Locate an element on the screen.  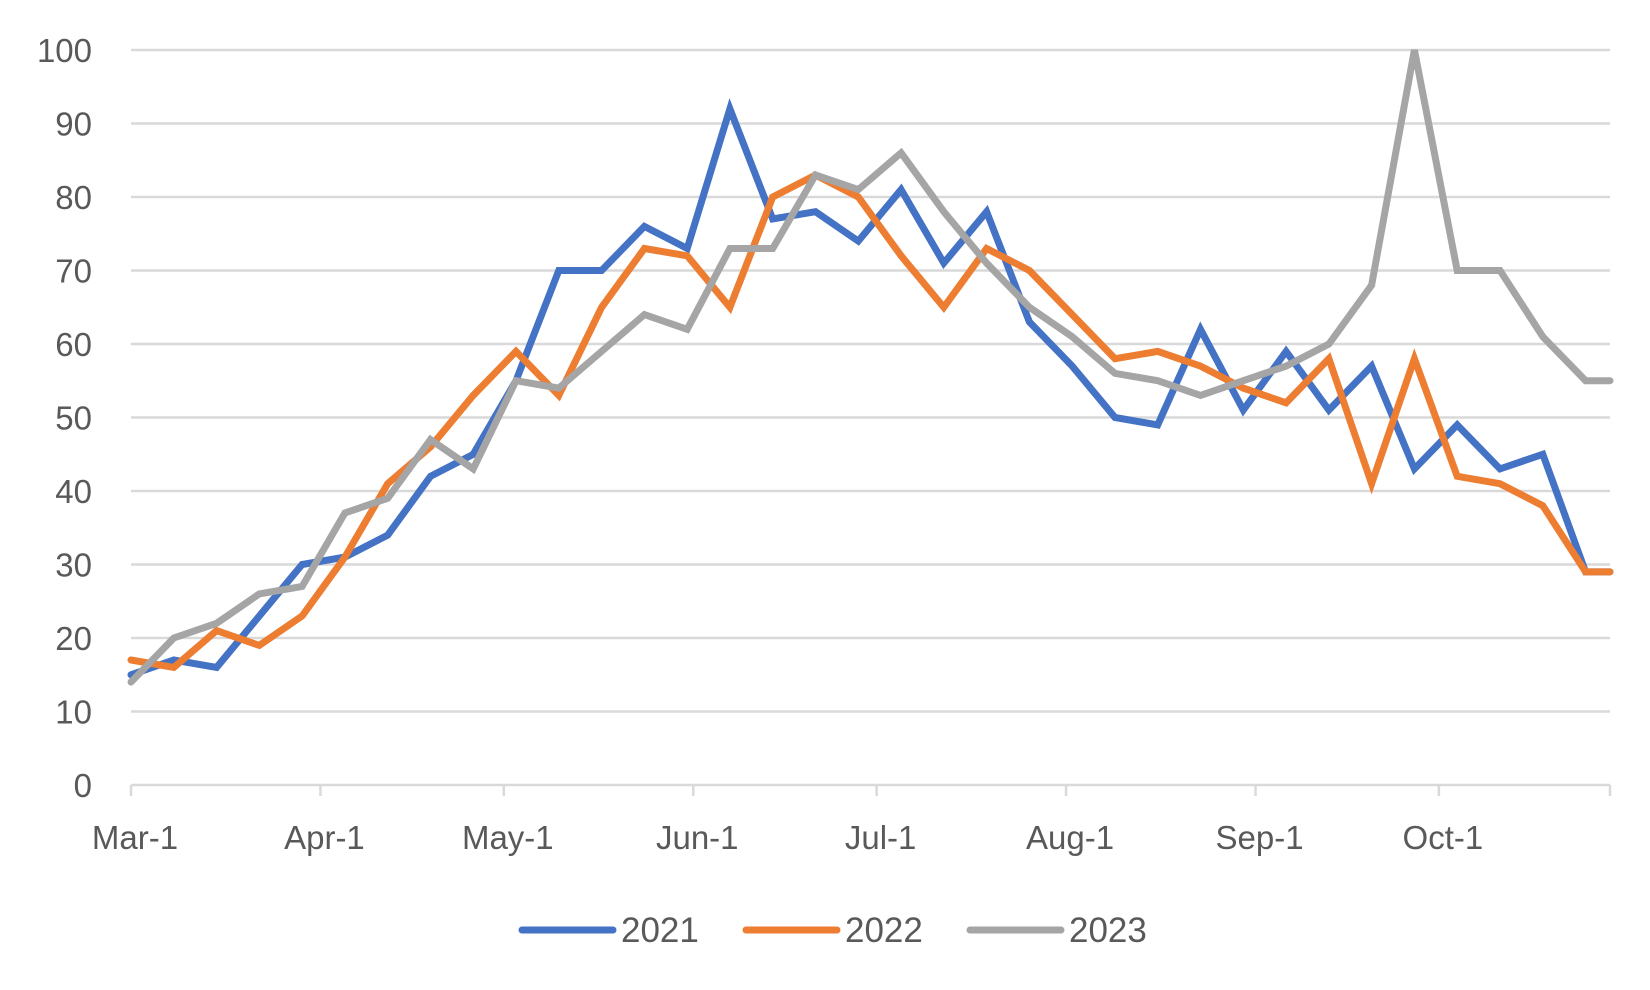
x-axis is located at coordinates (870, 789).